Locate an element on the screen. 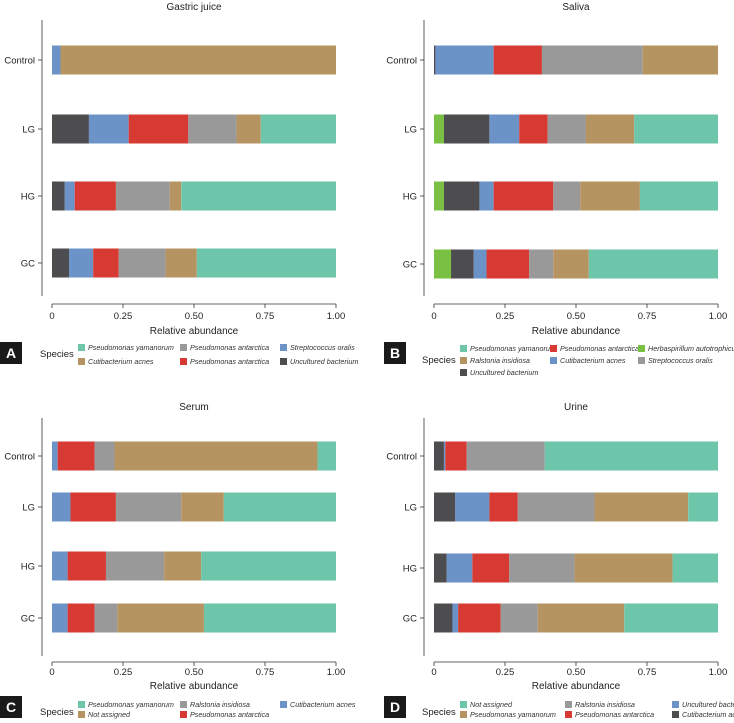 This screenshot has height=723, width=734. legend-entry: Streptococcus oralis is located at coordinates (322, 347).